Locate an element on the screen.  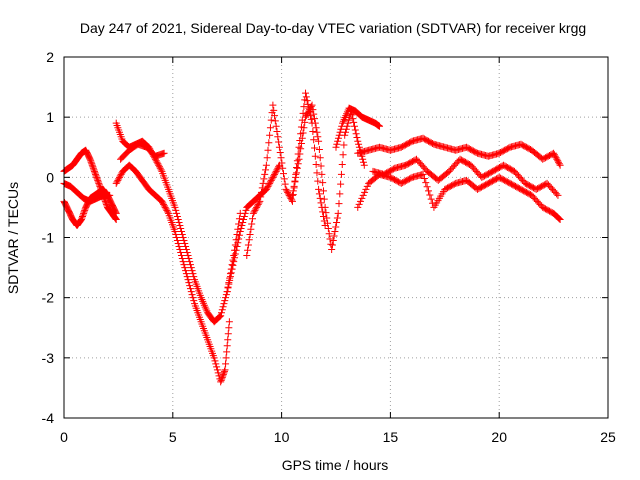
y-axis-label: SDTVAR / TECUs is located at coordinates (13, 238).